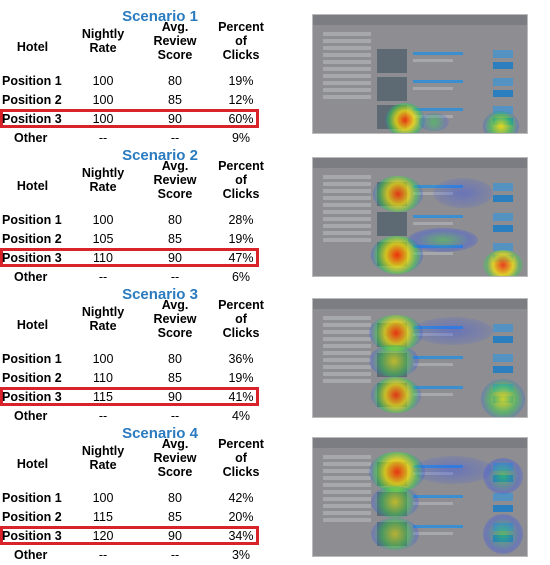  Describe the element at coordinates (241, 138) in the screenshot. I see `row-pct: 9%` at that location.